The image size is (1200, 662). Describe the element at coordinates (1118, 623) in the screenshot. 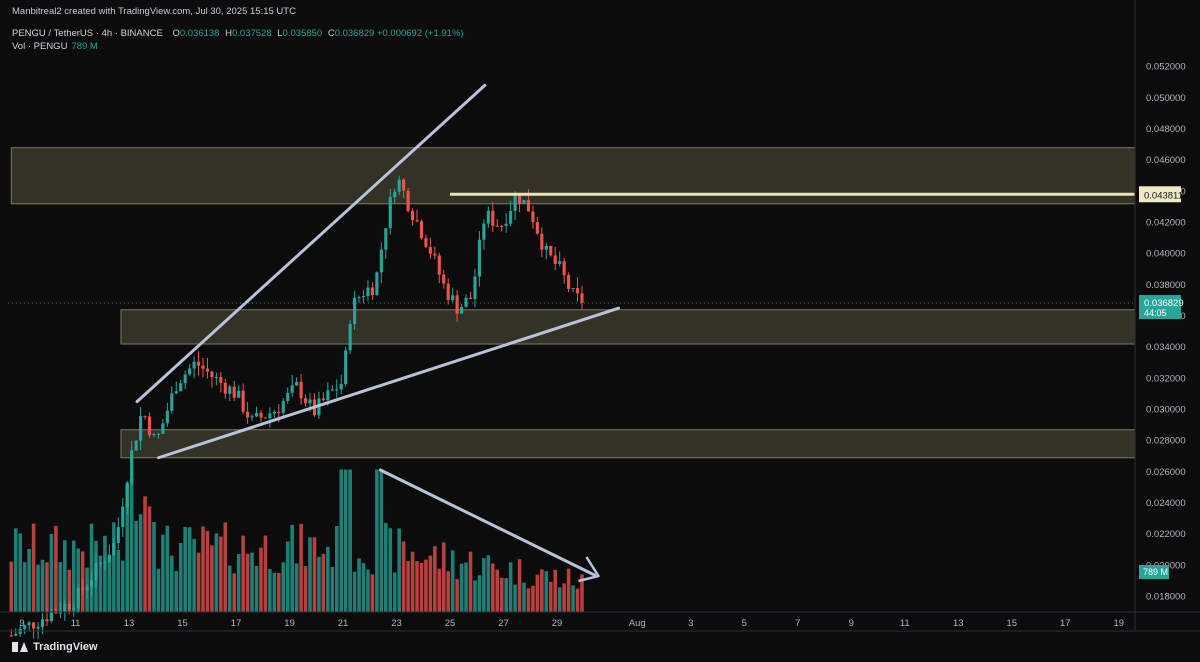

I see `time-tick-label: 19` at that location.